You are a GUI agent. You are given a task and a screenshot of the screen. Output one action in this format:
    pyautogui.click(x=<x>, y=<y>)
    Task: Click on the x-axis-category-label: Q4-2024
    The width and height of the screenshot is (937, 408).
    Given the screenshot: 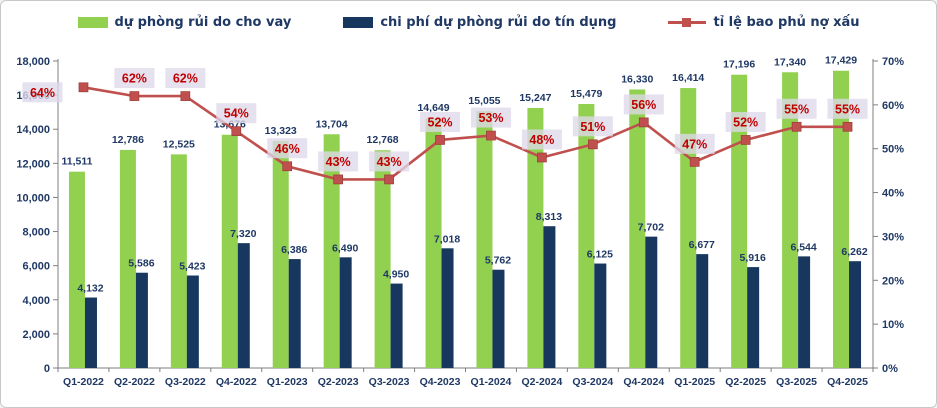 What is the action you would take?
    pyautogui.click(x=643, y=382)
    